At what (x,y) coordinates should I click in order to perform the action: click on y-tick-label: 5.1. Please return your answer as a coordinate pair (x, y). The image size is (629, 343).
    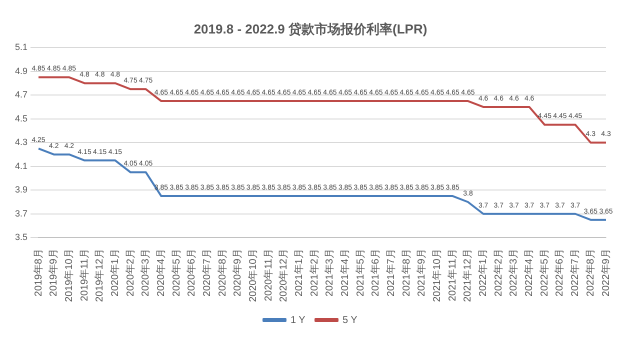
    Looking at the image, I should click on (21, 47).